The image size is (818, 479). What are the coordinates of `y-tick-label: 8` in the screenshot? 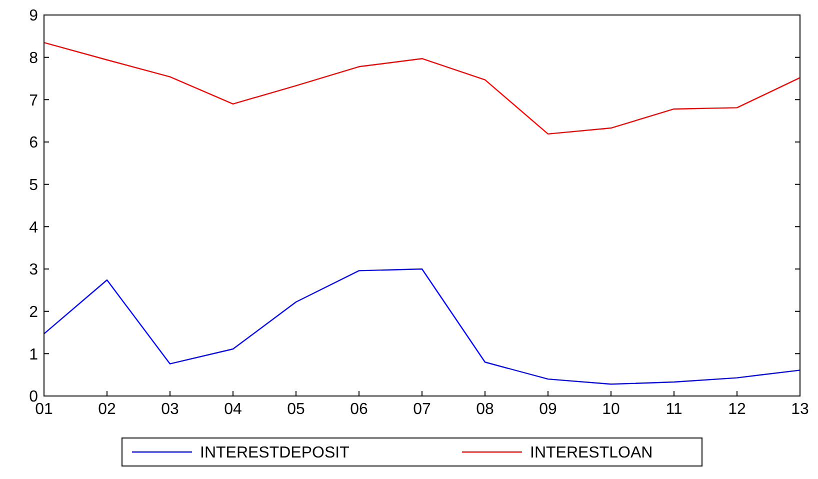 It's located at (33, 58).